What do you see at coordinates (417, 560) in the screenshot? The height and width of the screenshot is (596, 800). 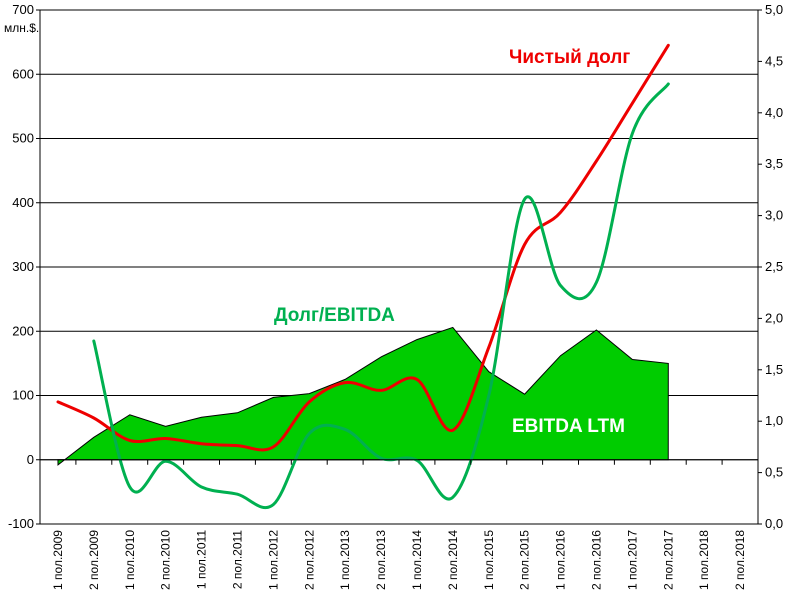 I see `x-tick-label: 1 пол.2014` at bounding box center [417, 560].